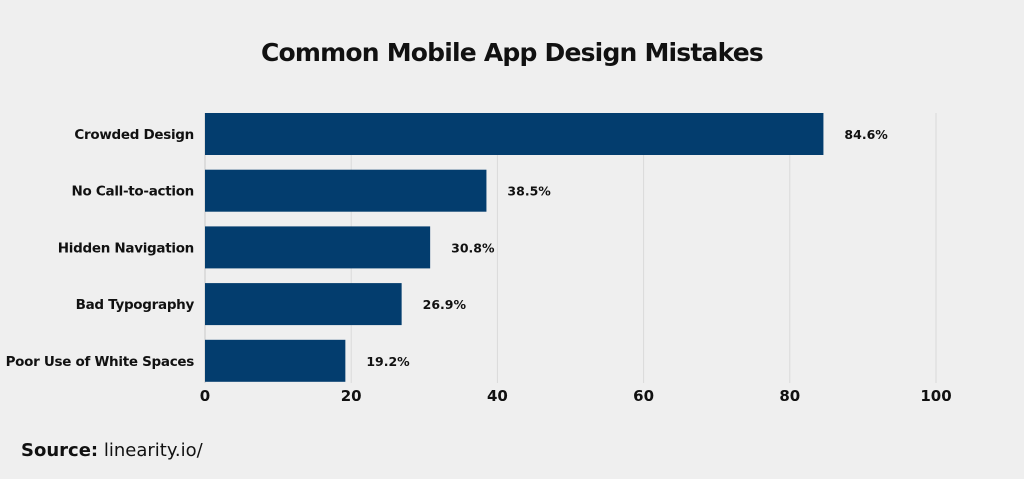 Image resolution: width=1024 pixels, height=479 pixels. I want to click on data-label: 38.5%, so click(529, 191).